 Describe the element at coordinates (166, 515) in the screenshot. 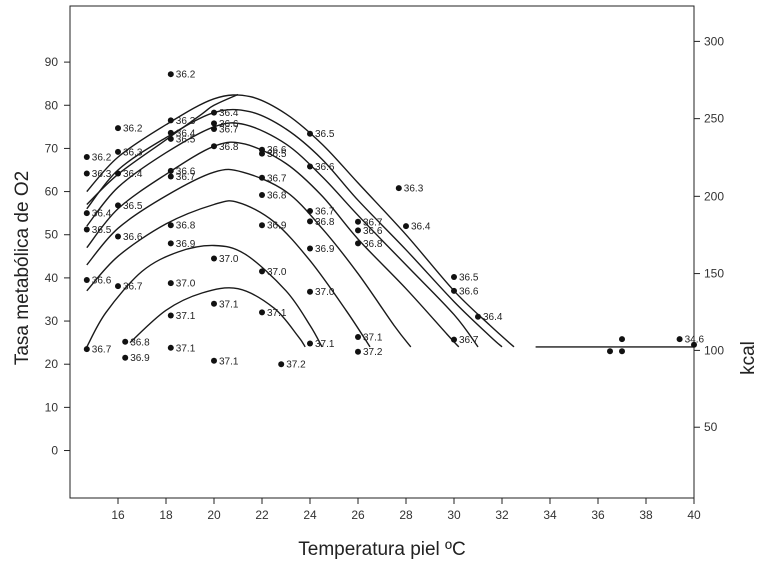

I see `x-tick-label: 18` at that location.